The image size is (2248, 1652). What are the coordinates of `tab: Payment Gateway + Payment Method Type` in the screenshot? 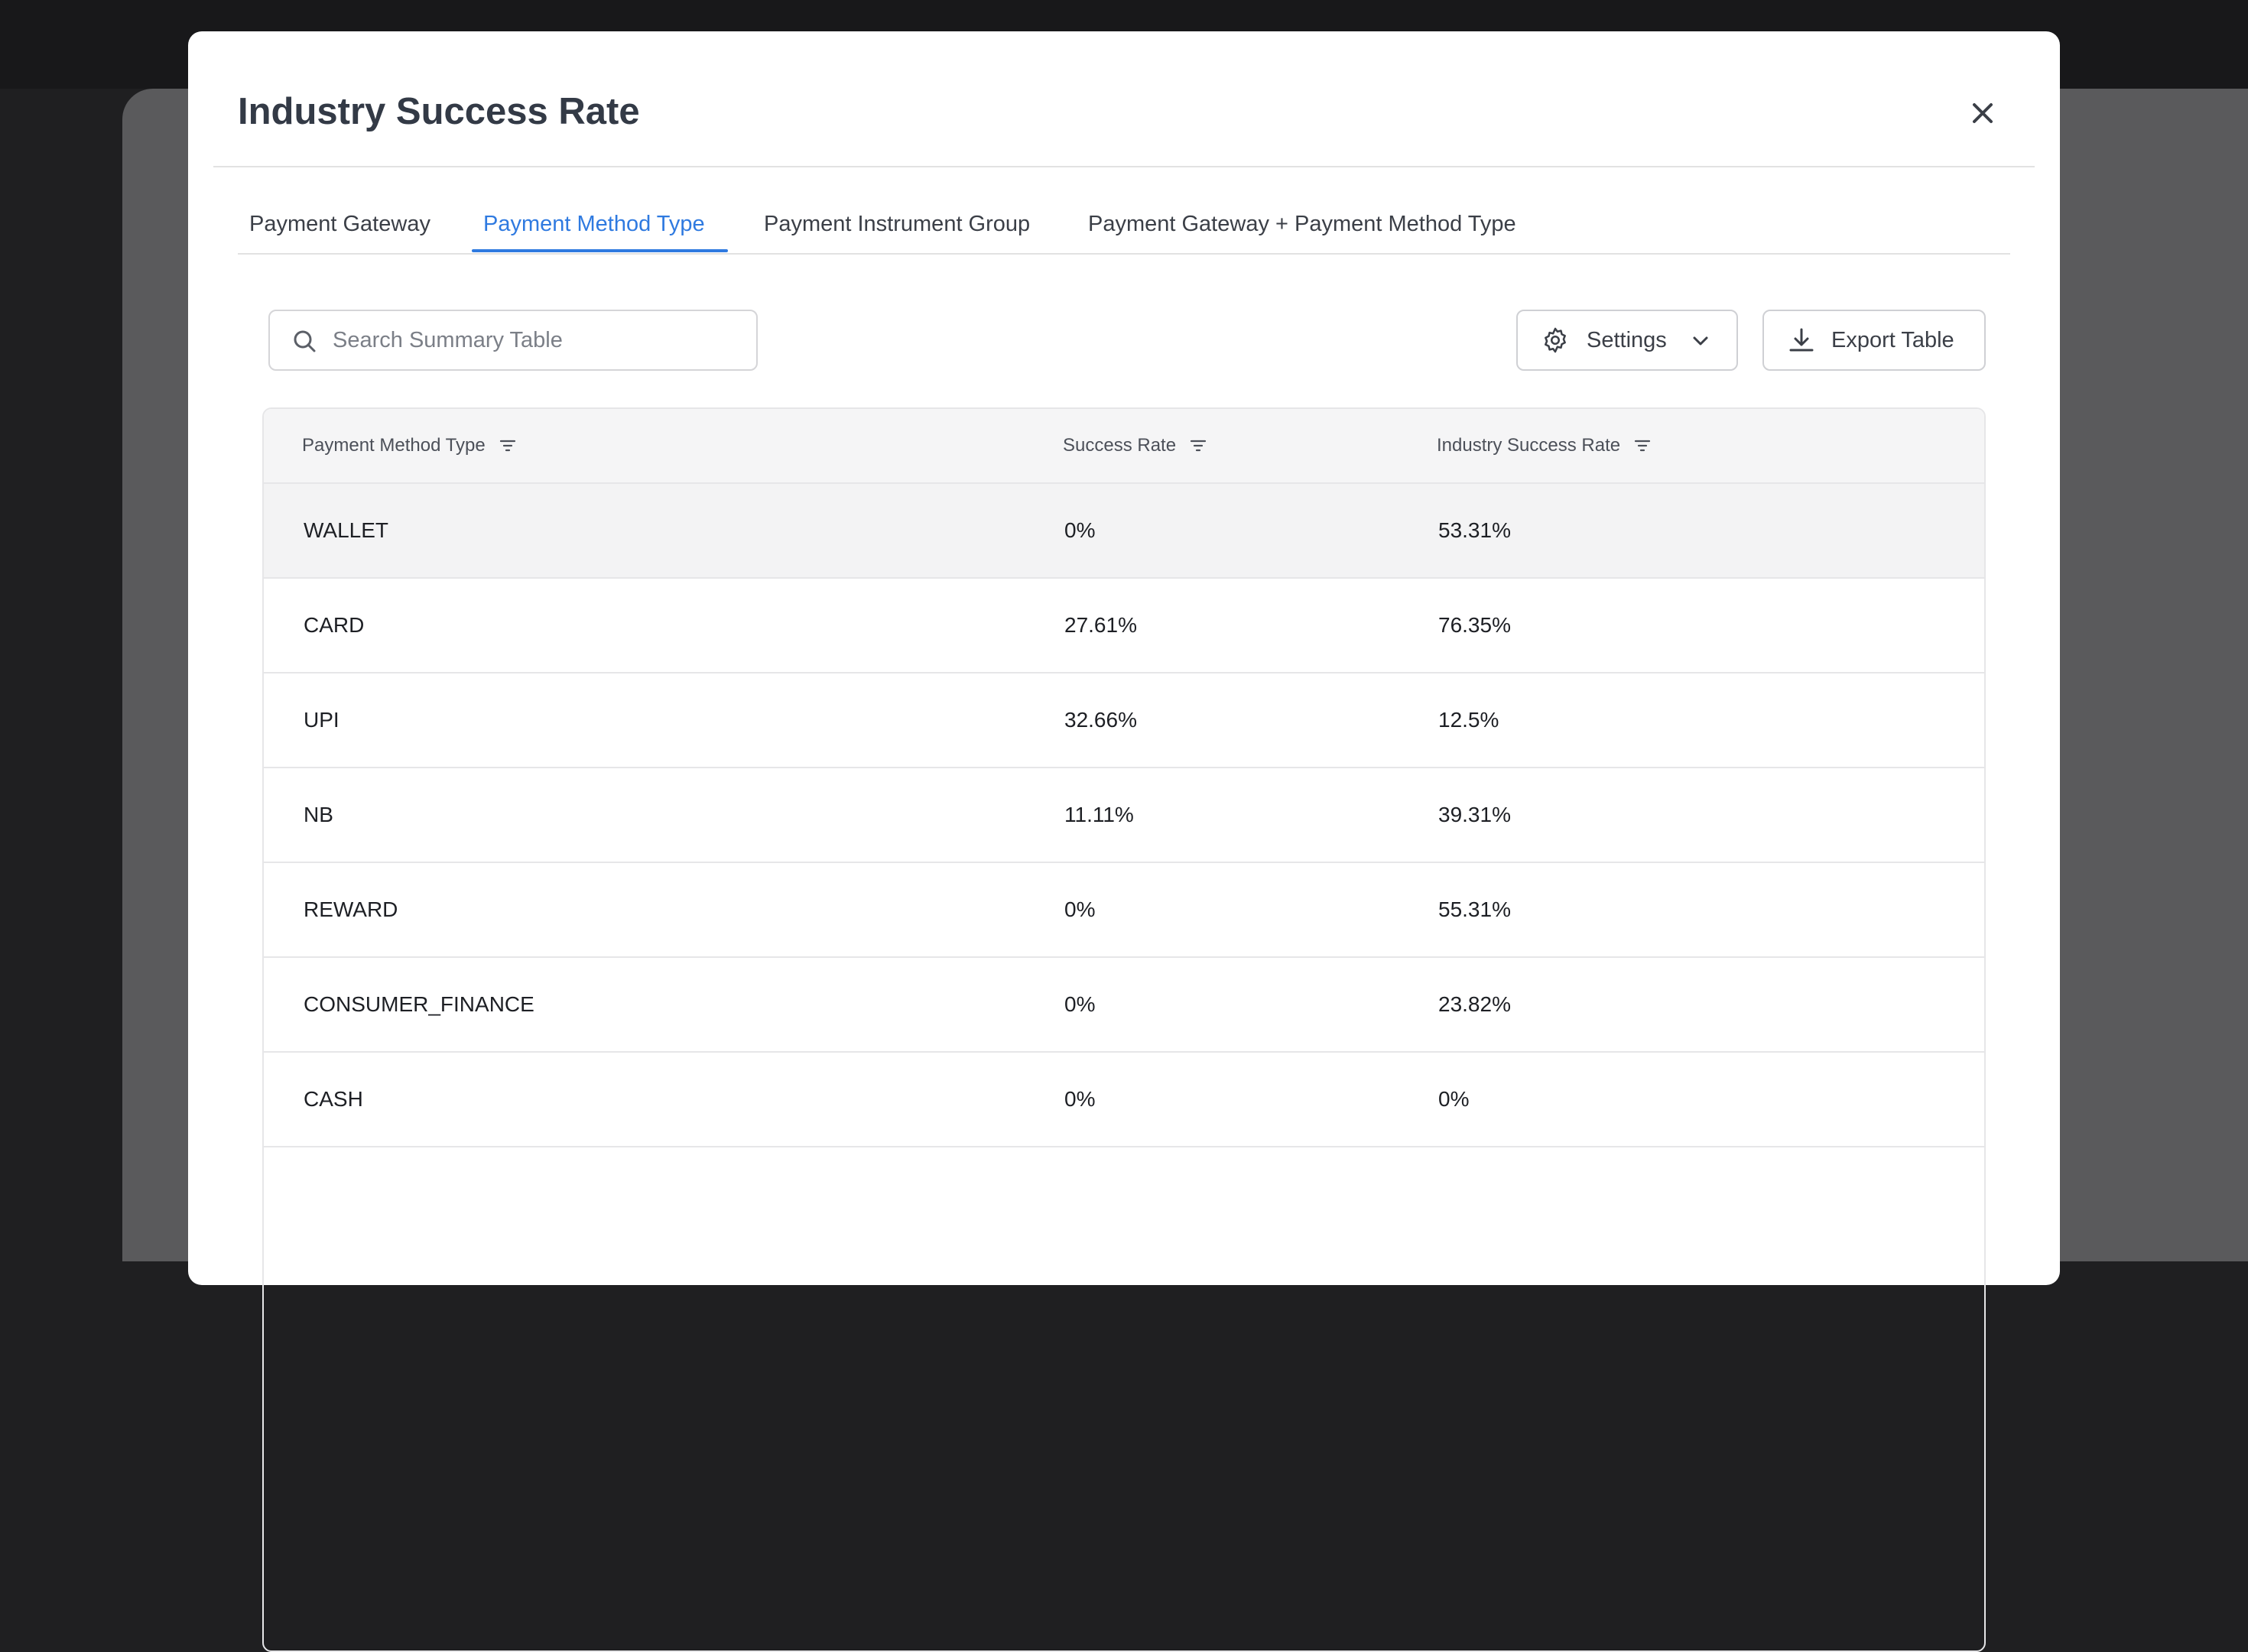 It's located at (1302, 224).